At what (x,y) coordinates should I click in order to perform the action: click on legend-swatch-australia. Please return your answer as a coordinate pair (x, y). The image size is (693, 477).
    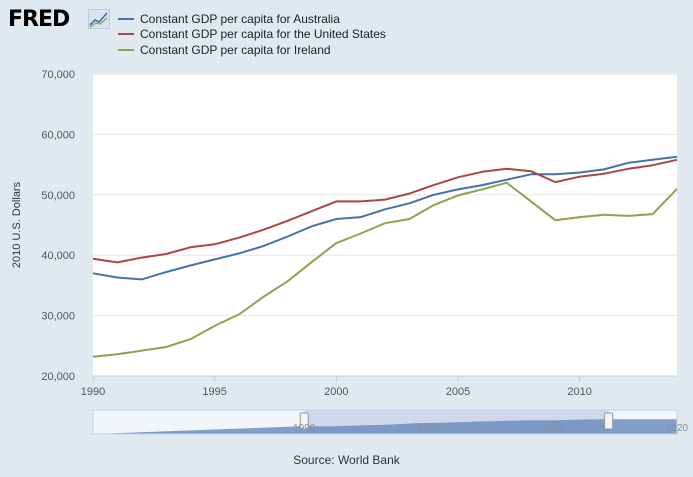
    Looking at the image, I should click on (126, 18).